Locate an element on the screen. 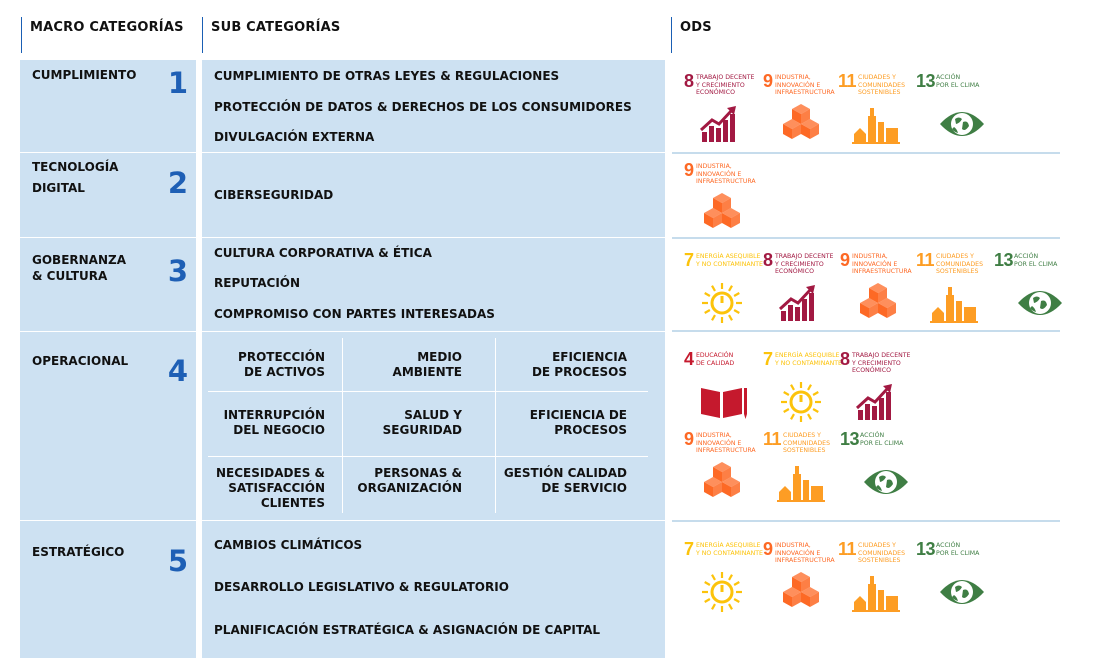  grid-cell-line: GESTIÓN CALIDAD is located at coordinates (565, 473).